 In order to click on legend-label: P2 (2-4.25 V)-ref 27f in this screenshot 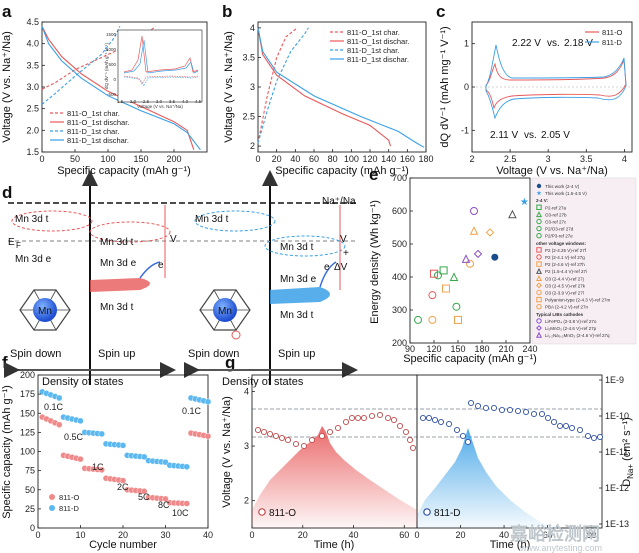, I will do `click(566, 250)`.